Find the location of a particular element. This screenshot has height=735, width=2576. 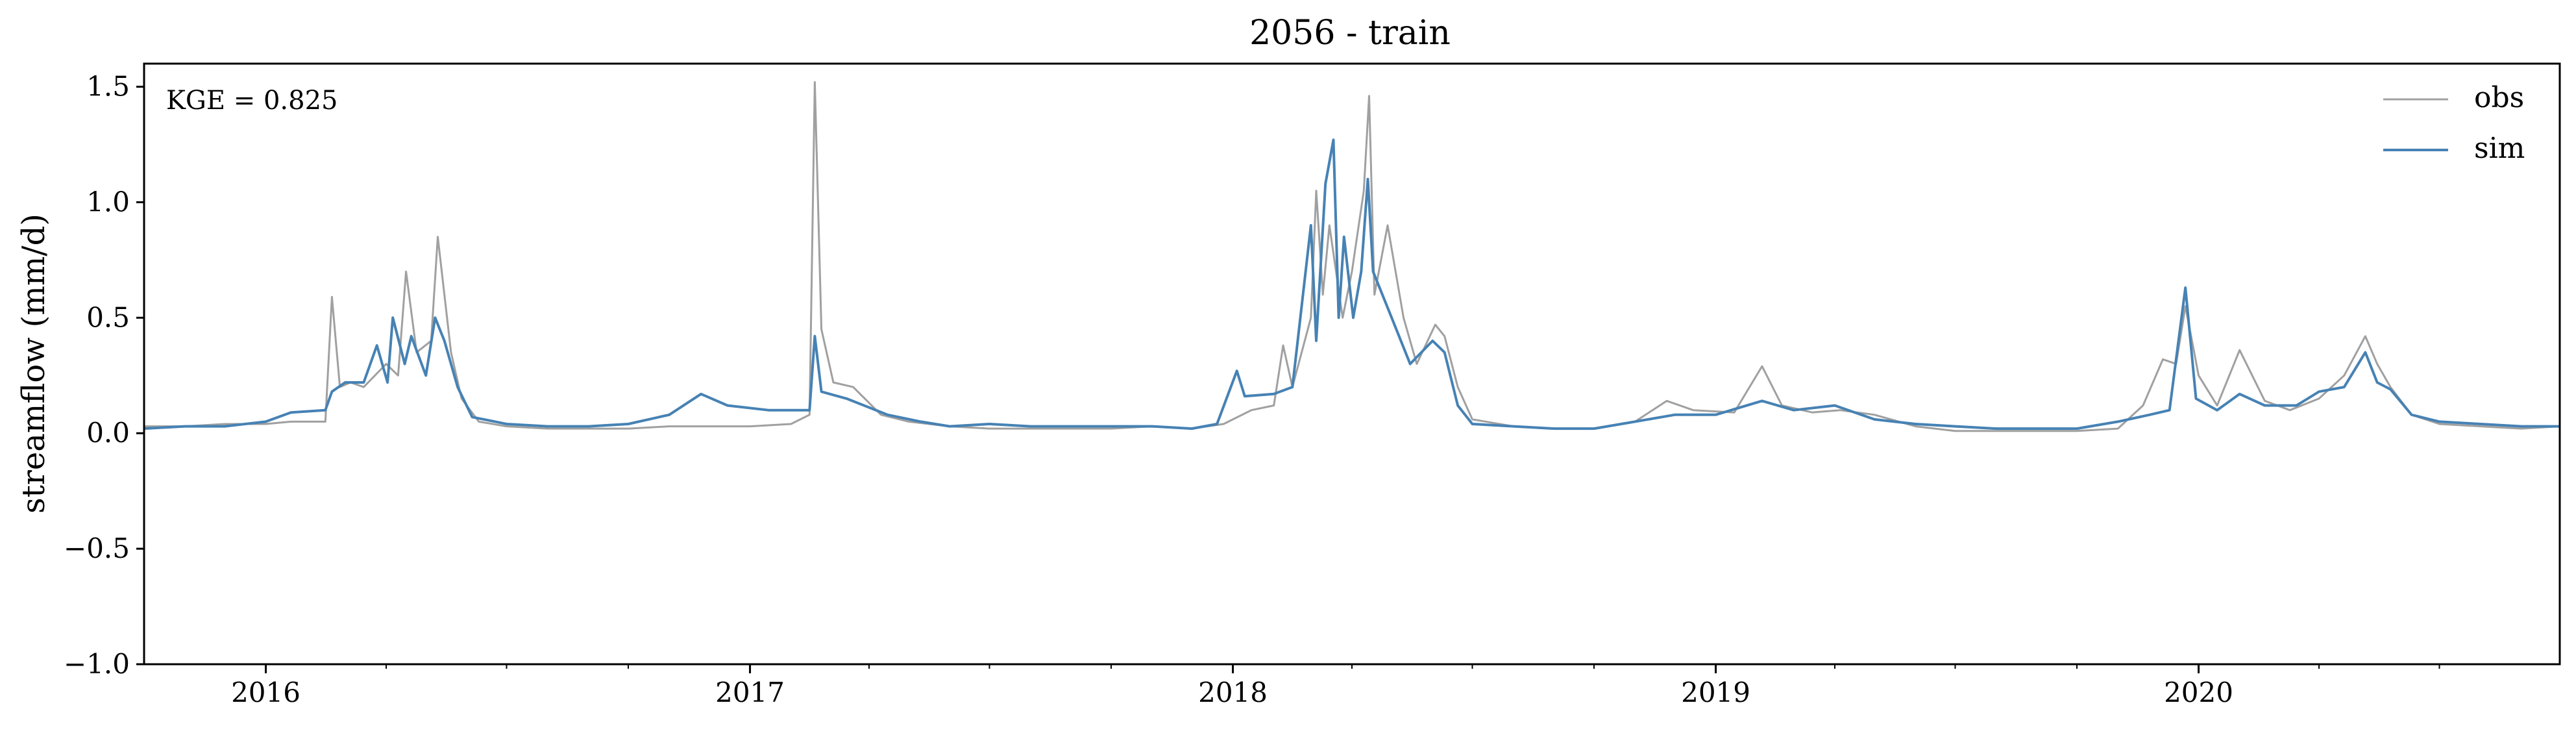

kge-annotation: KGE = 0.825 is located at coordinates (252, 101).